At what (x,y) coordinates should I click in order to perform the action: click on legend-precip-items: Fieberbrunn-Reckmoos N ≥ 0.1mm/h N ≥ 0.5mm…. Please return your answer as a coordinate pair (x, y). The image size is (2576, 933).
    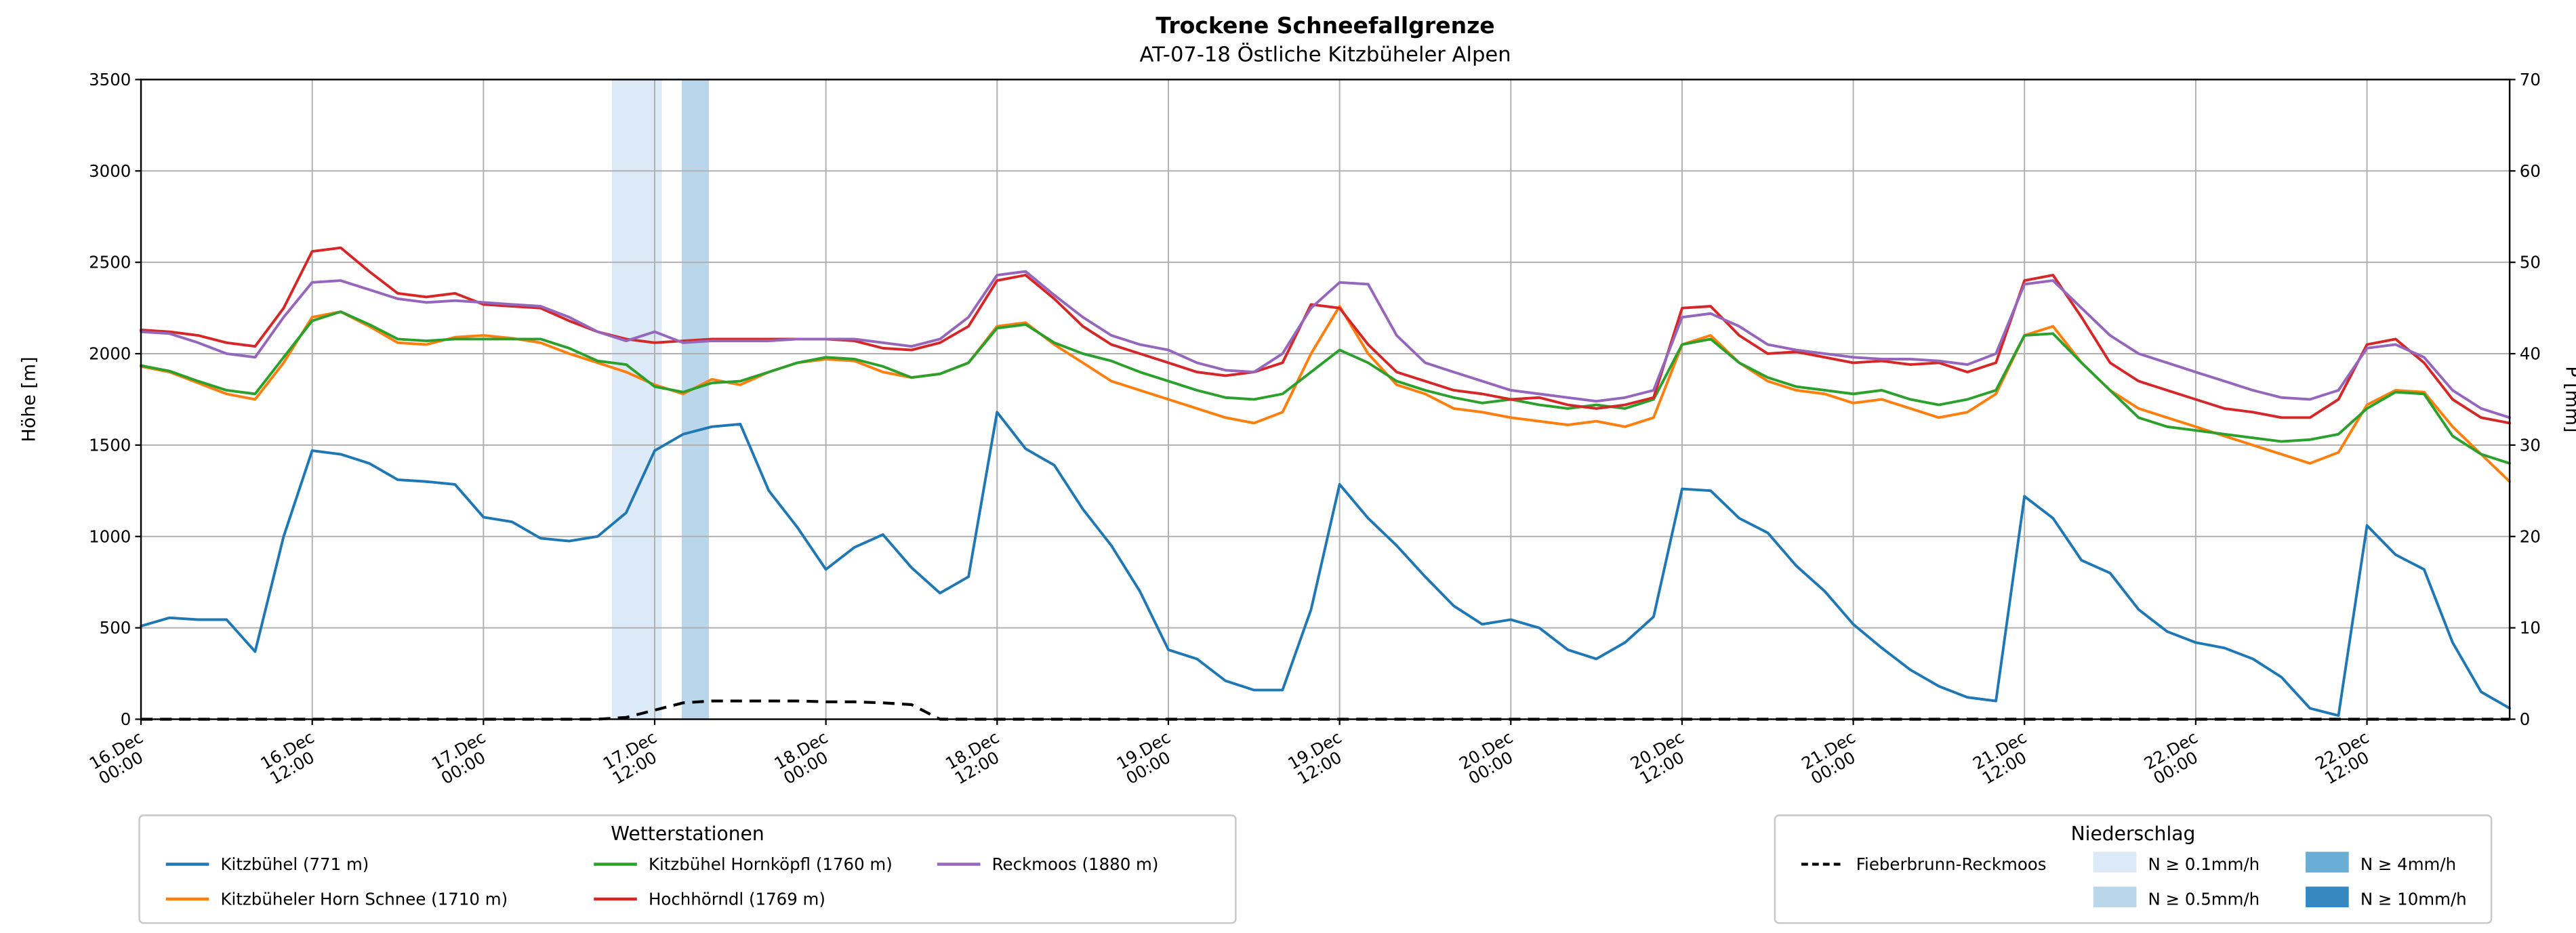
    Looking at the image, I should click on (2134, 880).